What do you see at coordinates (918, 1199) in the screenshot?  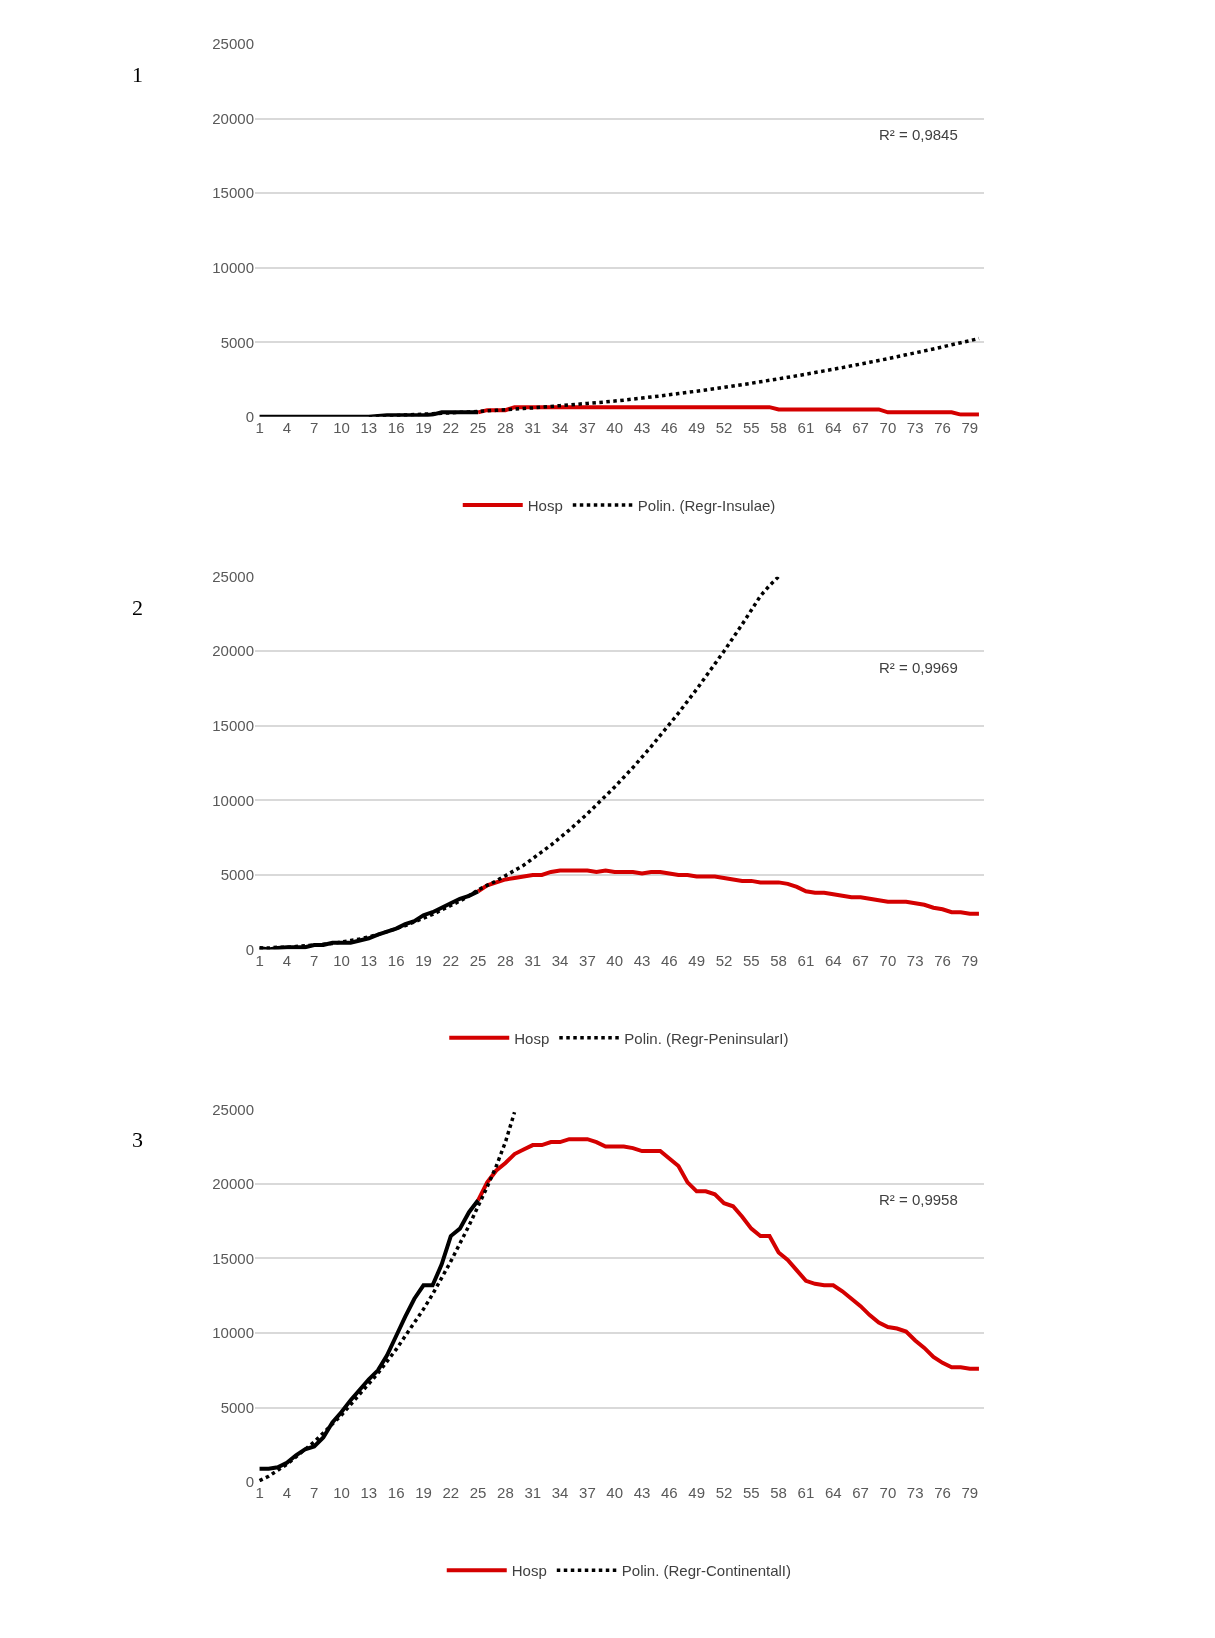 I see `annotation: R² = 0,9958` at bounding box center [918, 1199].